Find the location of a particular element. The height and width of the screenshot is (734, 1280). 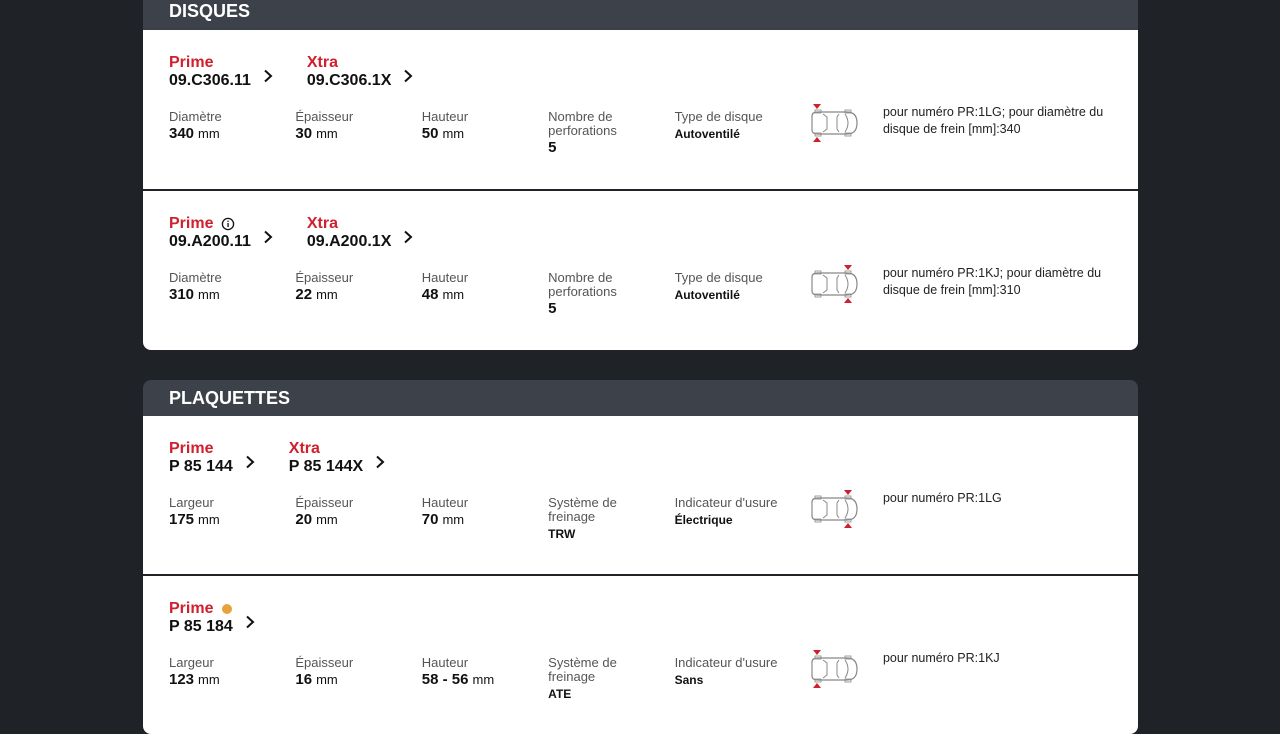

info-icon is located at coordinates (228, 224).